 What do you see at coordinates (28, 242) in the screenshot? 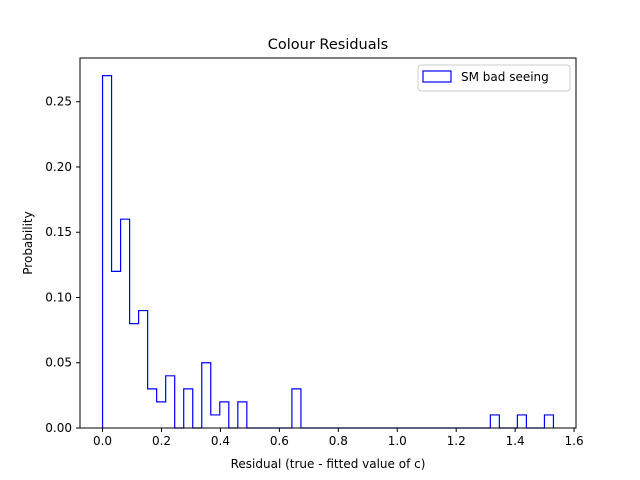
I see `y-axis-label: Probability` at bounding box center [28, 242].